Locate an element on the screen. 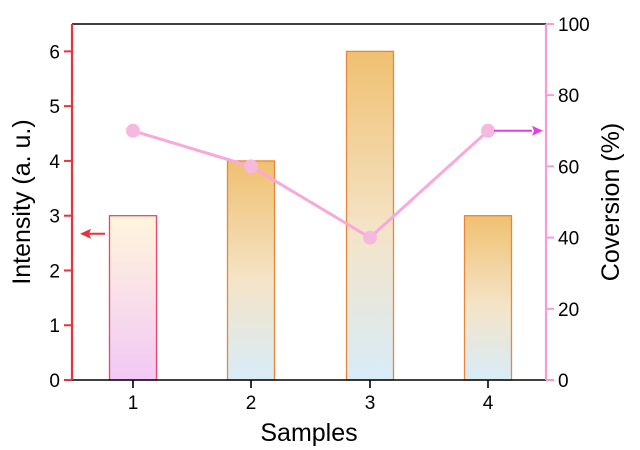 Image resolution: width=640 pixels, height=450 pixels. right-y-axis-title: Coversion (%) is located at coordinates (611, 202).